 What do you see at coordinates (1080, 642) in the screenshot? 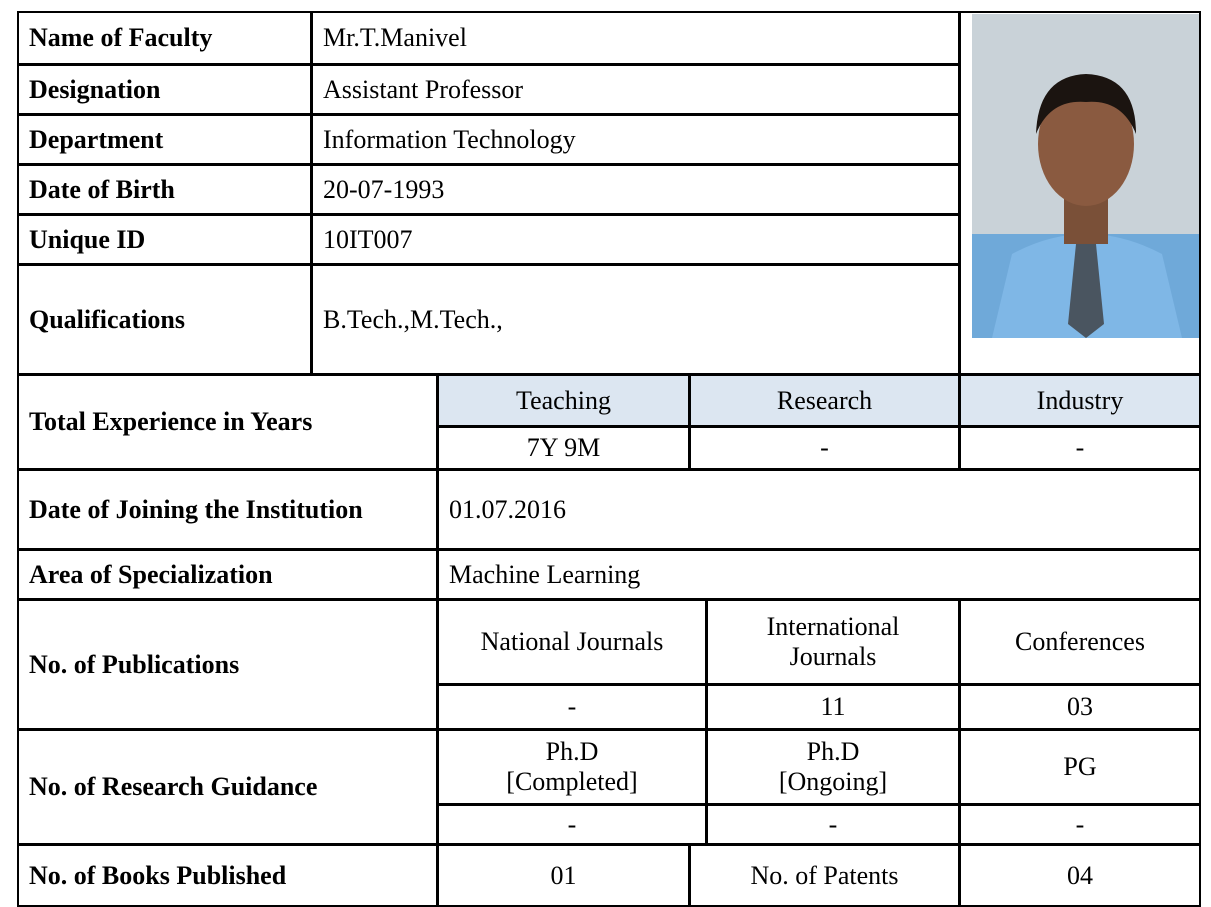
I see `column-header: Conferences` at bounding box center [1080, 642].